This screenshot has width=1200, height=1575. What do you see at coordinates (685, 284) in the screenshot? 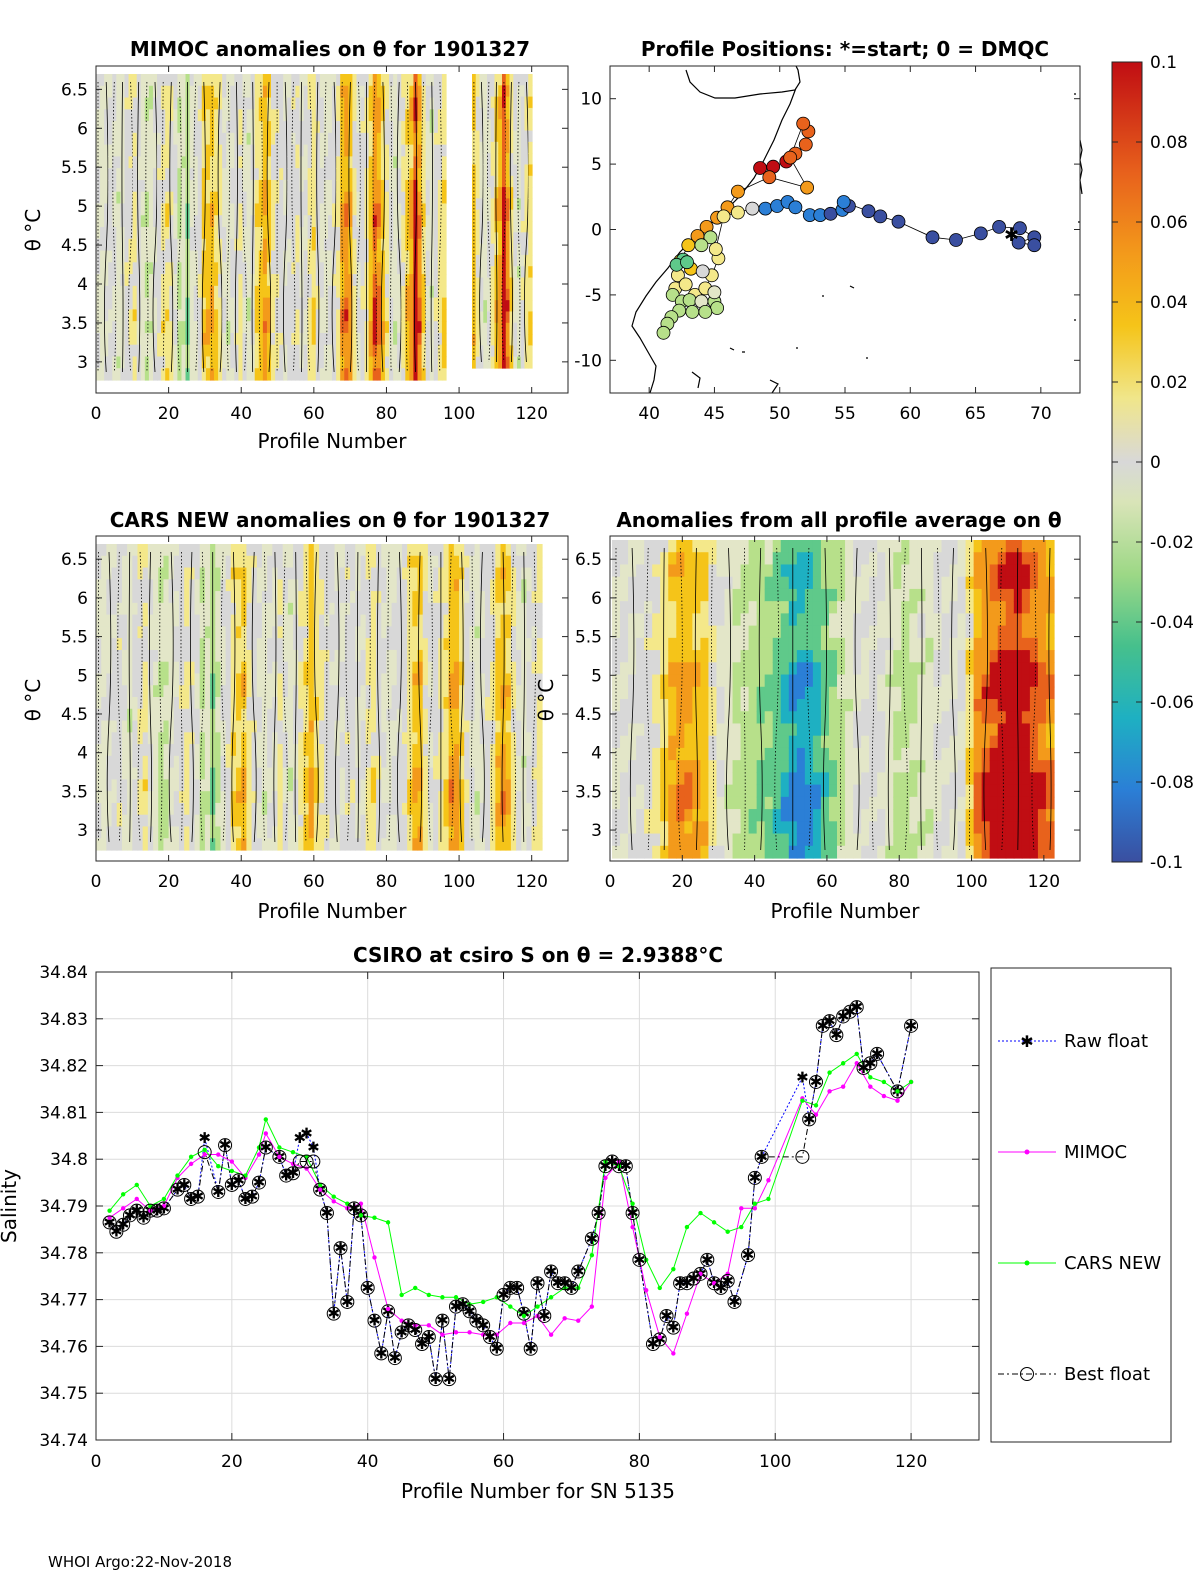
I see `profile-position-marker` at bounding box center [685, 284].